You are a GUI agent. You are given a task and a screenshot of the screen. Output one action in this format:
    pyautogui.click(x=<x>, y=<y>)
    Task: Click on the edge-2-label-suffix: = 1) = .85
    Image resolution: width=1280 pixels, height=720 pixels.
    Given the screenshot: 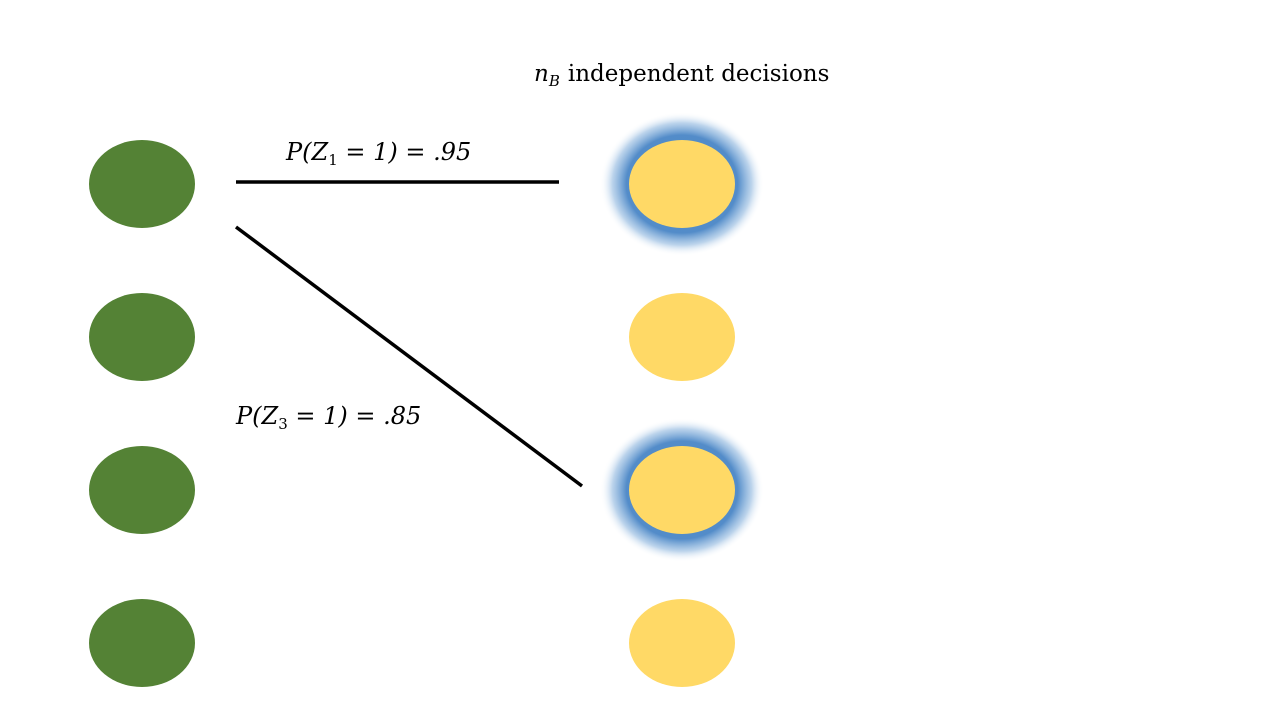 What is the action you would take?
    pyautogui.click(x=355, y=416)
    